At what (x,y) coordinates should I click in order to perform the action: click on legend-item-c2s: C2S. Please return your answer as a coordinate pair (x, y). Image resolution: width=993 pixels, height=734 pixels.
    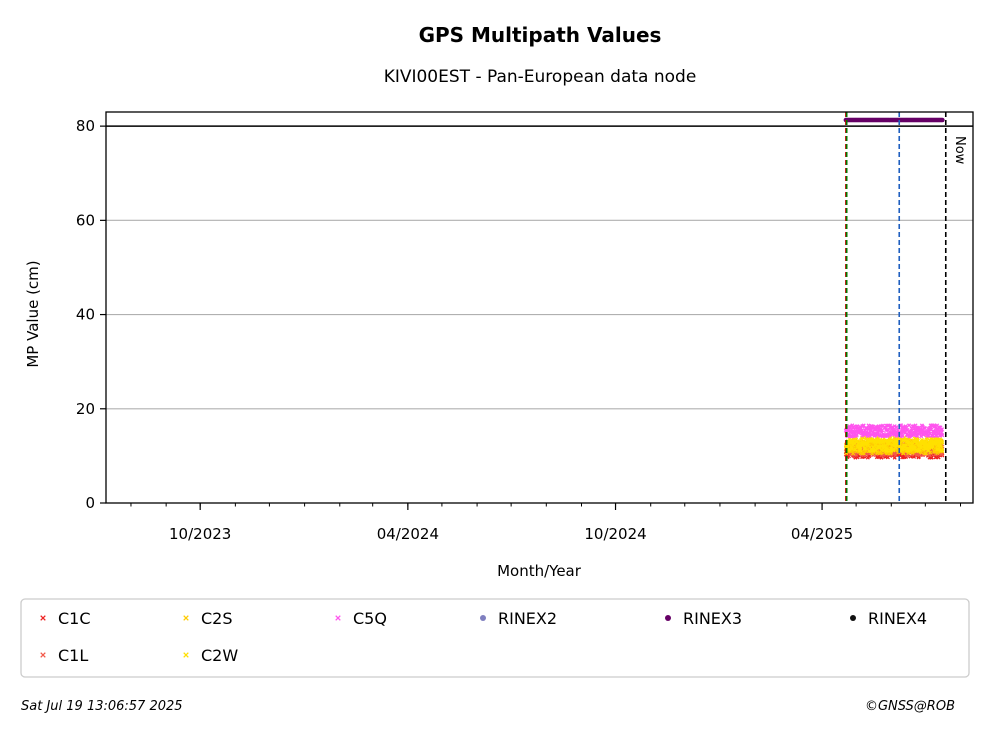
    Looking at the image, I should click on (208, 618).